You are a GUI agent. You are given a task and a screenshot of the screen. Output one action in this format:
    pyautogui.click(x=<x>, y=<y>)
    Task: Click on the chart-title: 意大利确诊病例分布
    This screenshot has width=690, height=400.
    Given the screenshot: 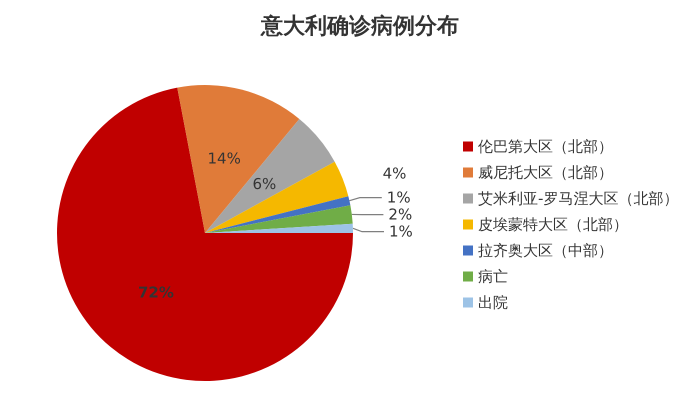 What is the action you would take?
    pyautogui.click(x=359, y=26)
    